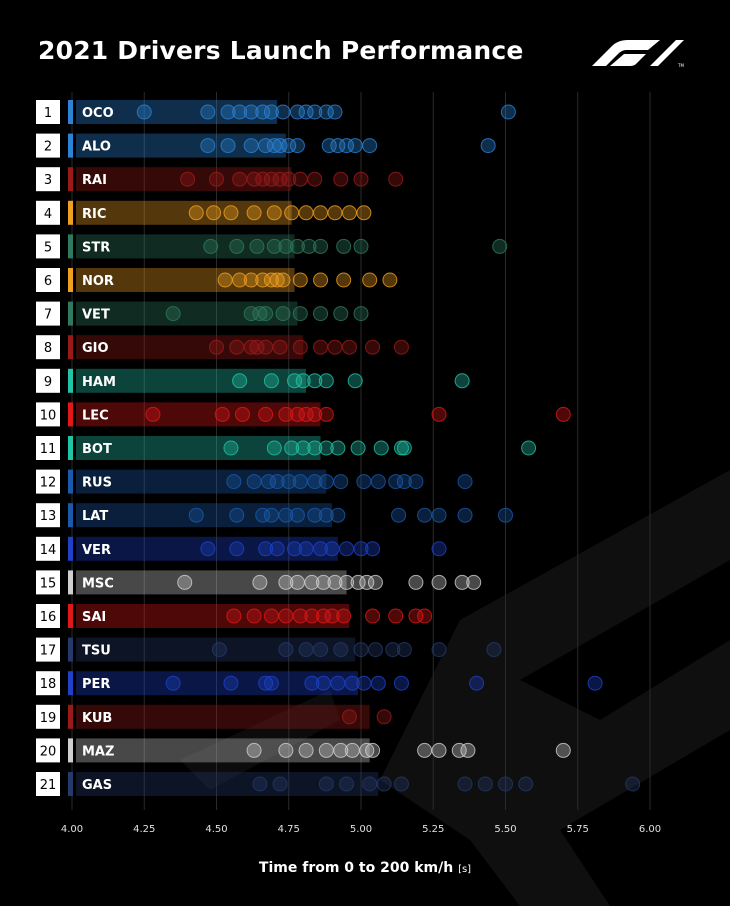 The height and width of the screenshot is (906, 730). Describe the element at coordinates (48, 651) in the screenshot. I see `position-number: 17` at that location.